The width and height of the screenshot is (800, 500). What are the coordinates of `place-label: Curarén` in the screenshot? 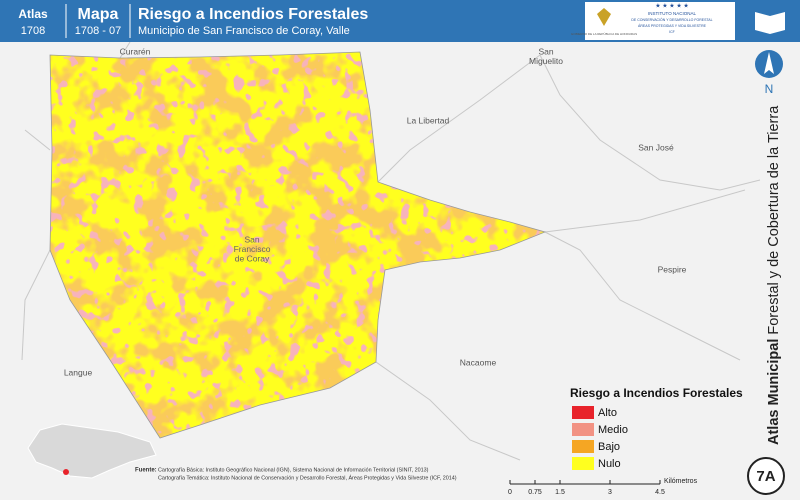 It's located at (135, 51).